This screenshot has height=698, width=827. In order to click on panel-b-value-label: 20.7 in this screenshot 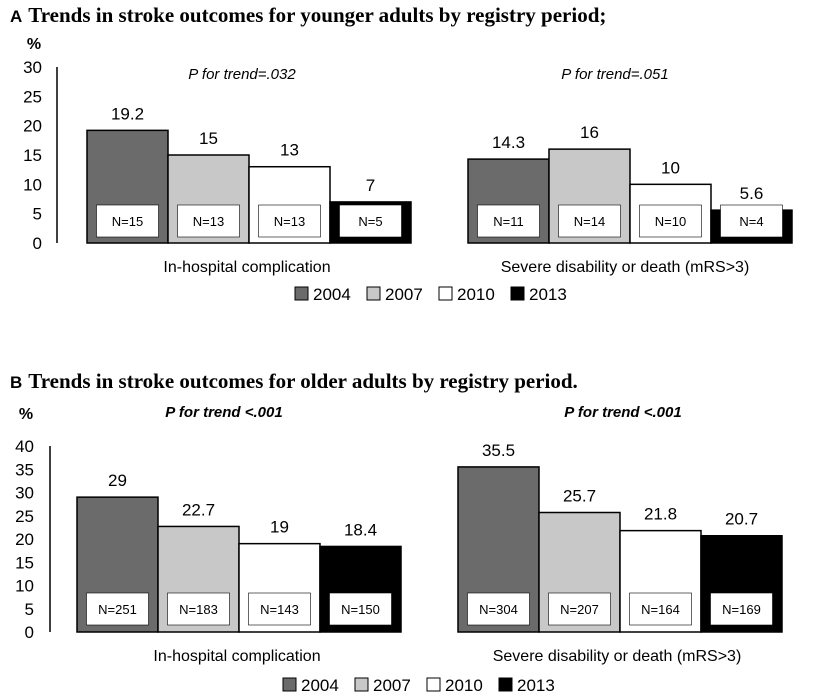, I will do `click(741, 519)`.